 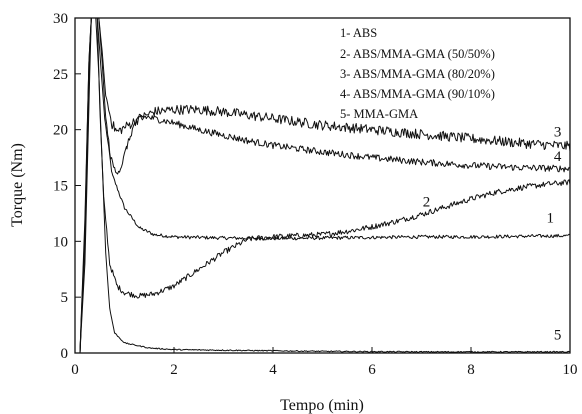 I want to click on legend-entry-4: 4- ABS/MMA-GMA (90/10%), so click(x=417, y=94).